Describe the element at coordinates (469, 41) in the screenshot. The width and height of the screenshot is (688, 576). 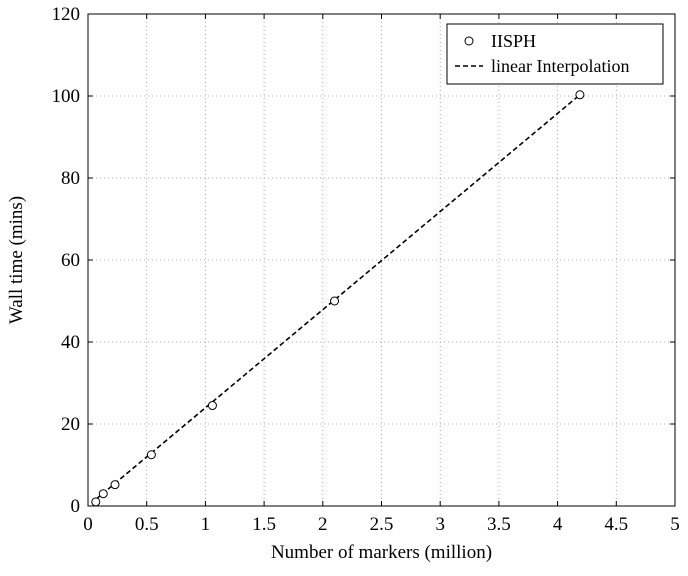
I see `legend-marker-symbol` at that location.